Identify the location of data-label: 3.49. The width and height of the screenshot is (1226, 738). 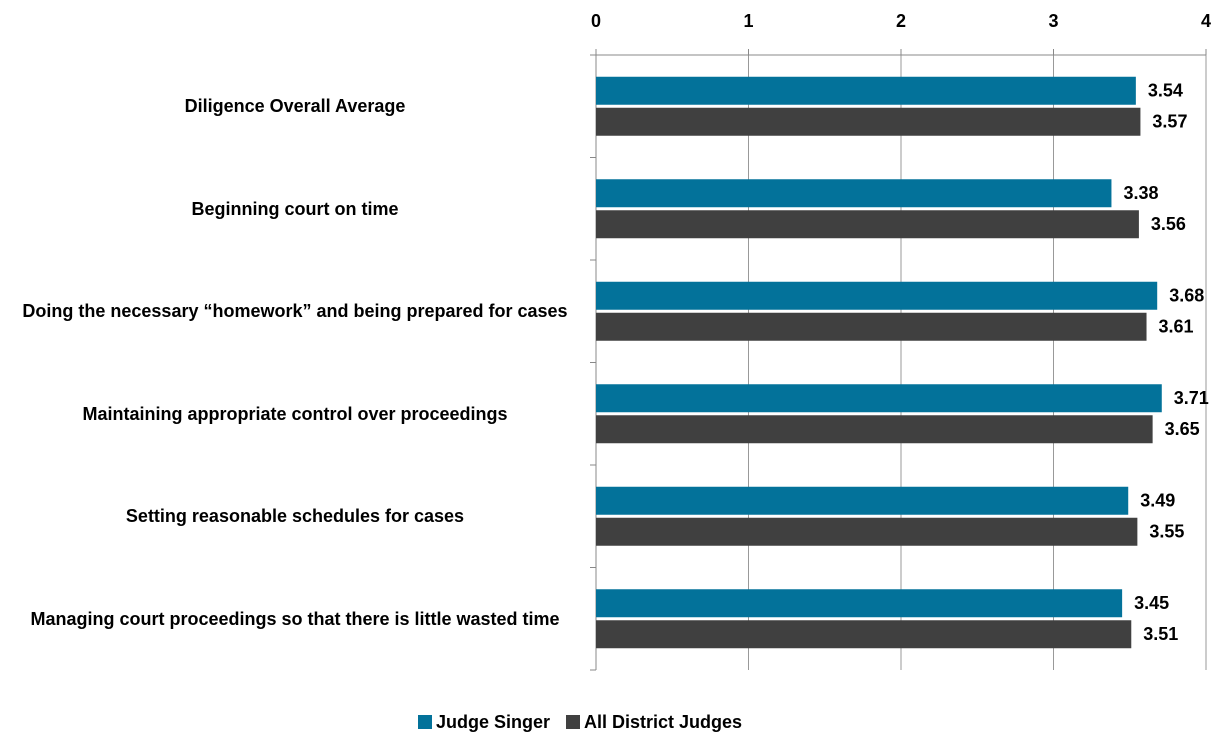
(1157, 501).